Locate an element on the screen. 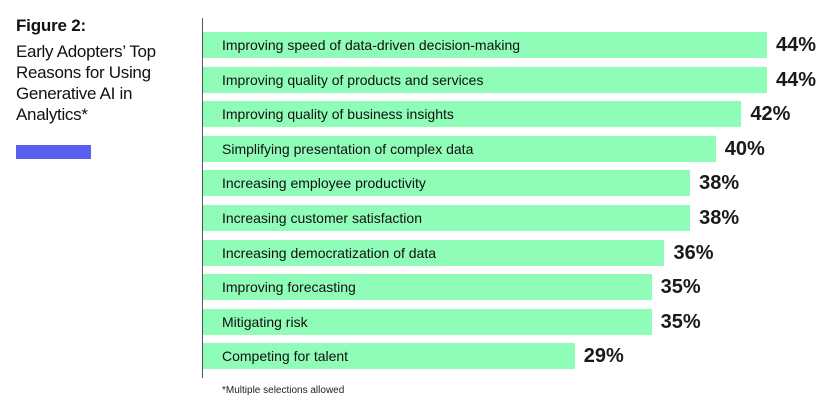  footnote: *Multiple selections allowed is located at coordinates (283, 390).